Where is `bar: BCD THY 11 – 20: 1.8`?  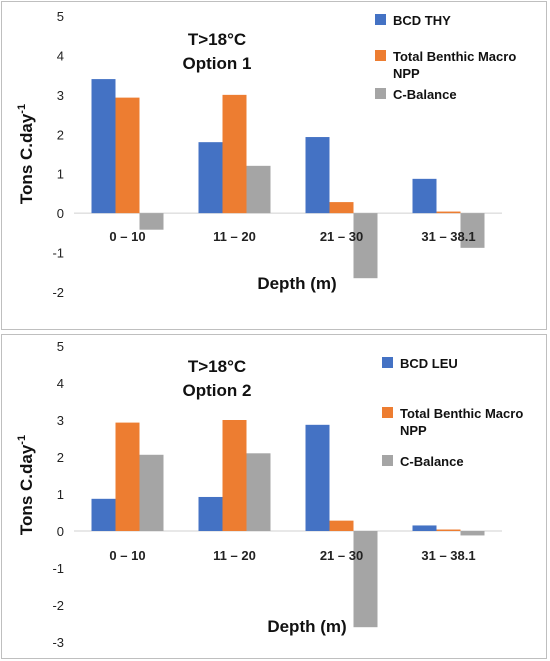
bar: BCD THY 11 – 20: 1.8 is located at coordinates (210, 178).